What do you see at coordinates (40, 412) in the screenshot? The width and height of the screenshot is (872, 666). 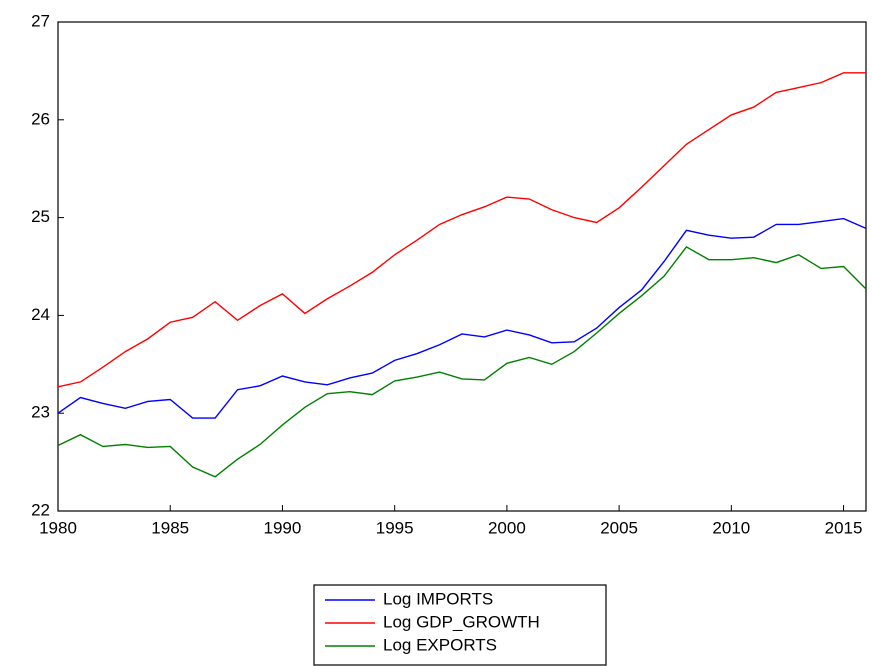 I see `y-tick-label: 23` at bounding box center [40, 412].